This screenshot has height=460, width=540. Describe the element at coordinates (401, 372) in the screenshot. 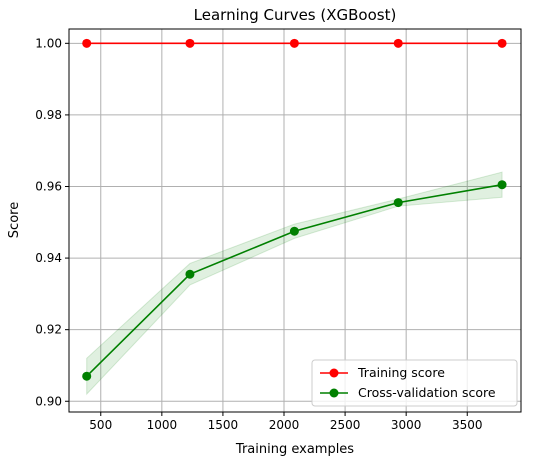

I see `legend-training-label: Training score` at that location.